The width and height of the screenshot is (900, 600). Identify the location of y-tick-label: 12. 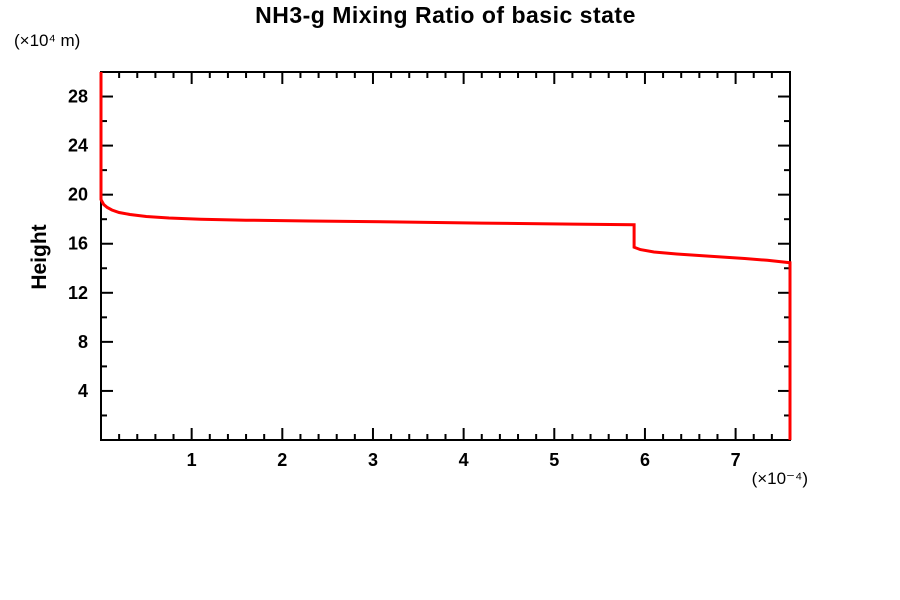
(78, 293).